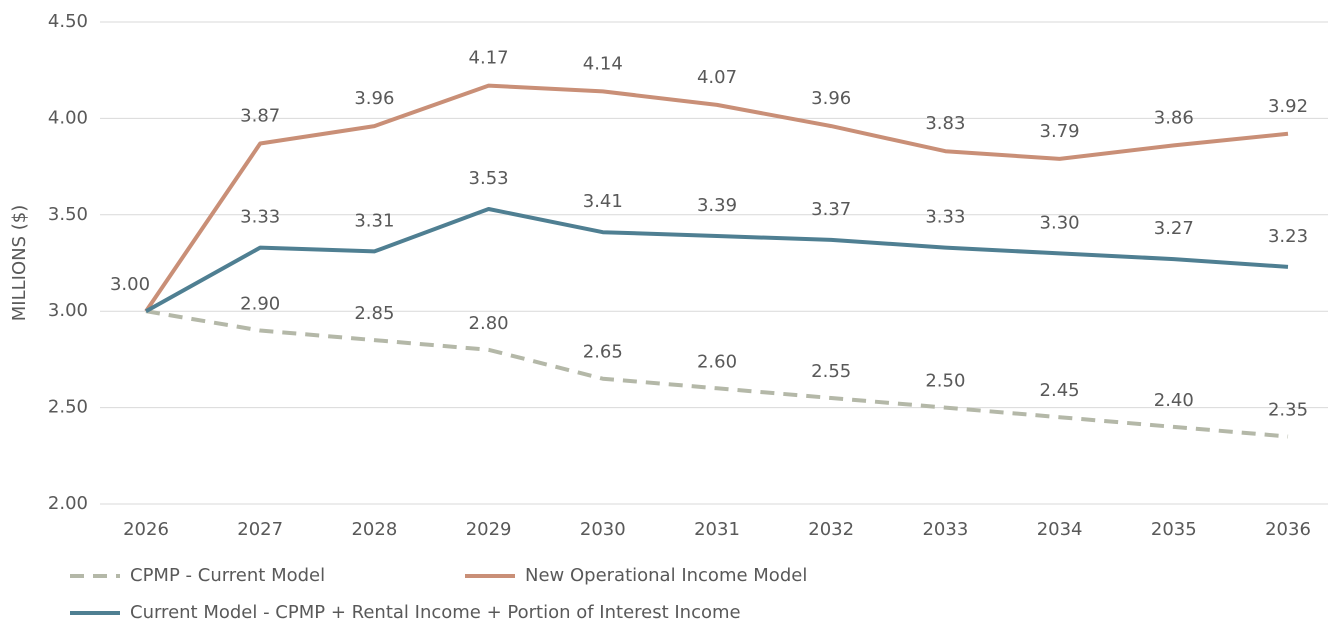 The height and width of the screenshot is (626, 1328). What do you see at coordinates (1060, 390) in the screenshot?
I see `data-label: 2.45` at bounding box center [1060, 390].